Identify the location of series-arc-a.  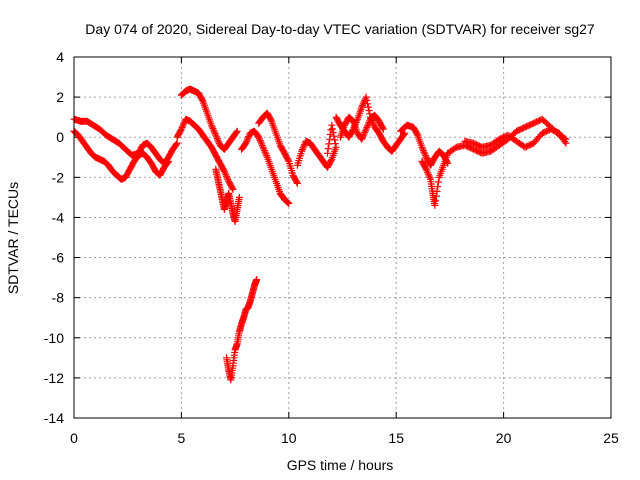
(121, 155).